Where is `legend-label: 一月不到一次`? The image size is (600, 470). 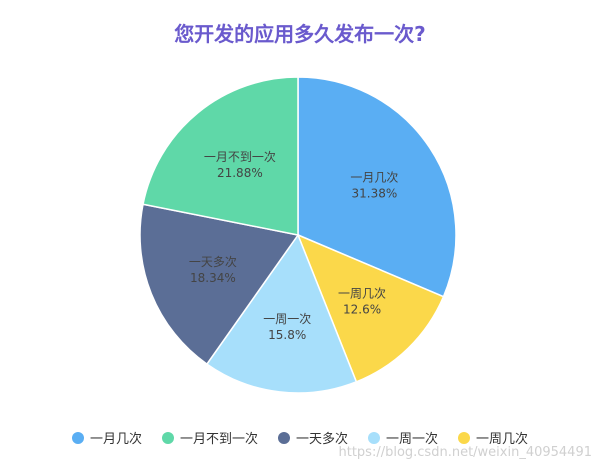 legend-label: 一月不到一次 is located at coordinates (218, 439).